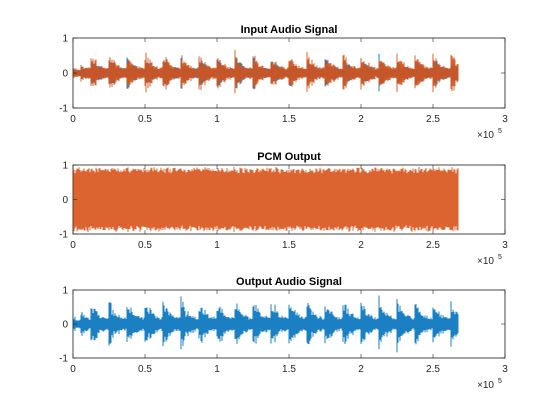 The width and height of the screenshot is (560, 420). What do you see at coordinates (289, 282) in the screenshot?
I see `plot-title: Output Audio Signal` at bounding box center [289, 282].